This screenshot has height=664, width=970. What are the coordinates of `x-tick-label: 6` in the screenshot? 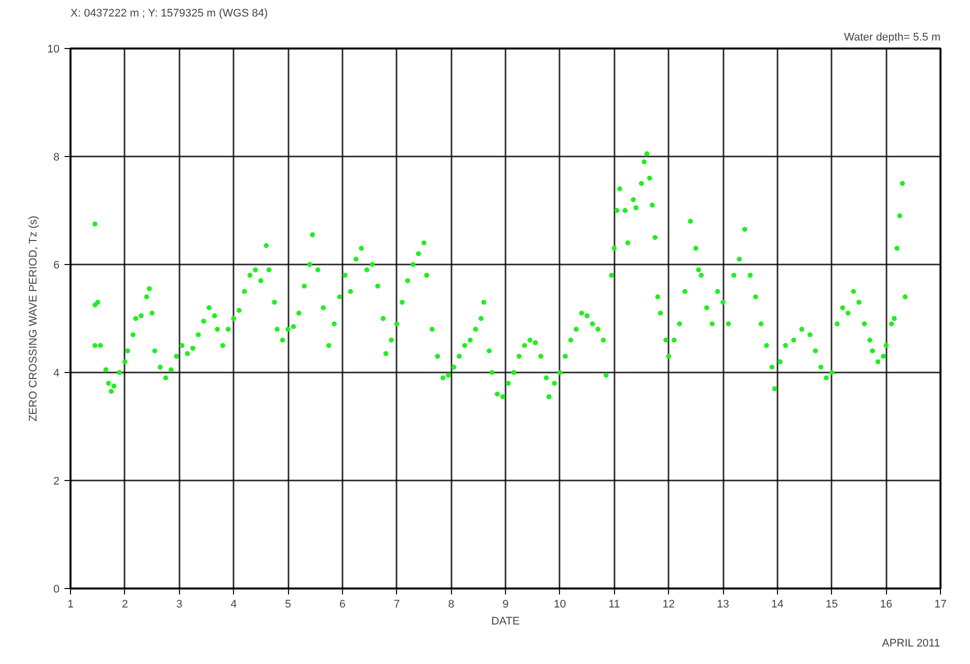 It's located at (342, 604).